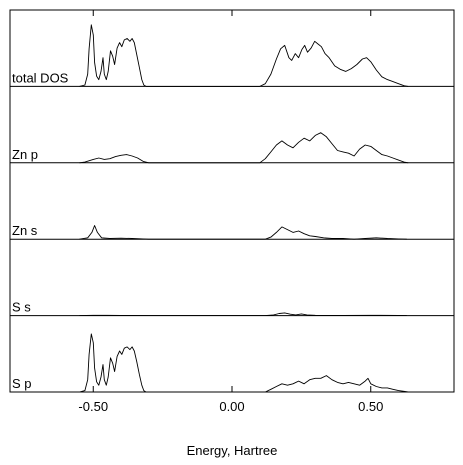  Describe the element at coordinates (25, 230) in the screenshot. I see `panel-label: Zn s` at that location.